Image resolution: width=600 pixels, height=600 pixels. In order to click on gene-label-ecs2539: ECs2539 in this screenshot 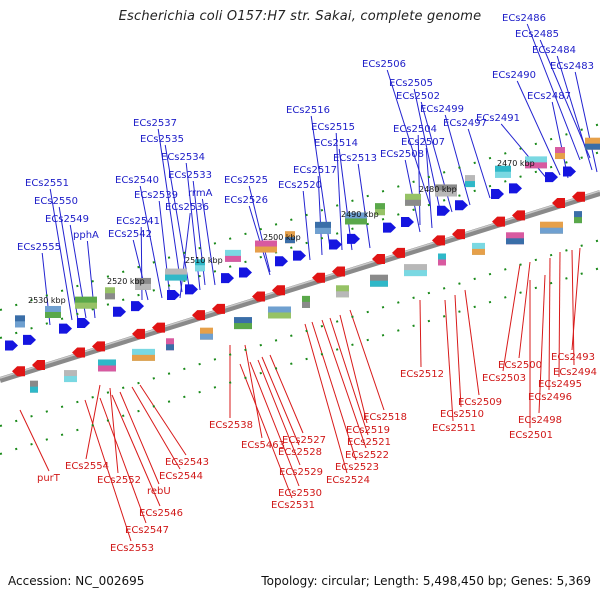, I will do `click(156, 195)`.